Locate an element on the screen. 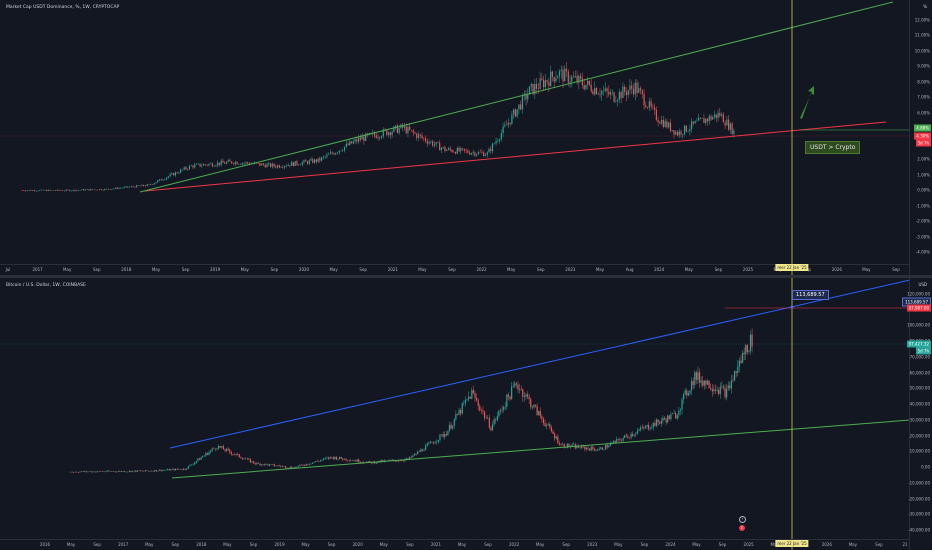  top-y-tick-label: 0.00% is located at coordinates (923, 190).